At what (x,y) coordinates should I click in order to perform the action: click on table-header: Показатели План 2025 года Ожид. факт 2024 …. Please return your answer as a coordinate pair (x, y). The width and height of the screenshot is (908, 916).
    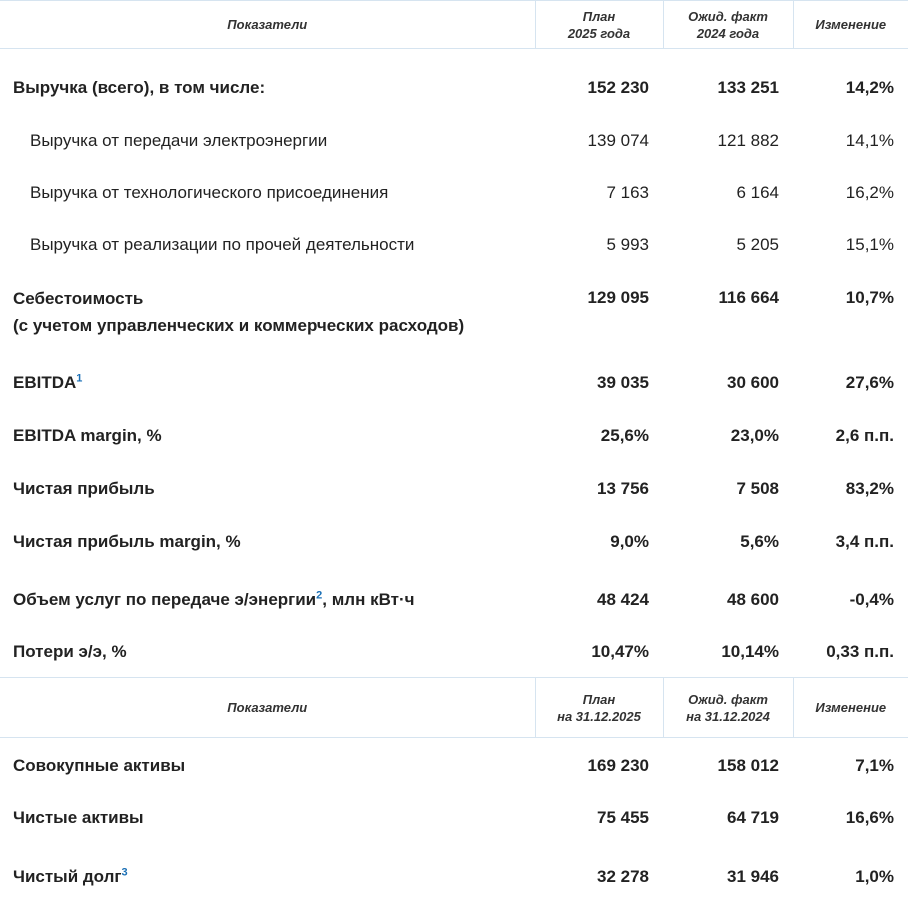
    Looking at the image, I should click on (454, 24).